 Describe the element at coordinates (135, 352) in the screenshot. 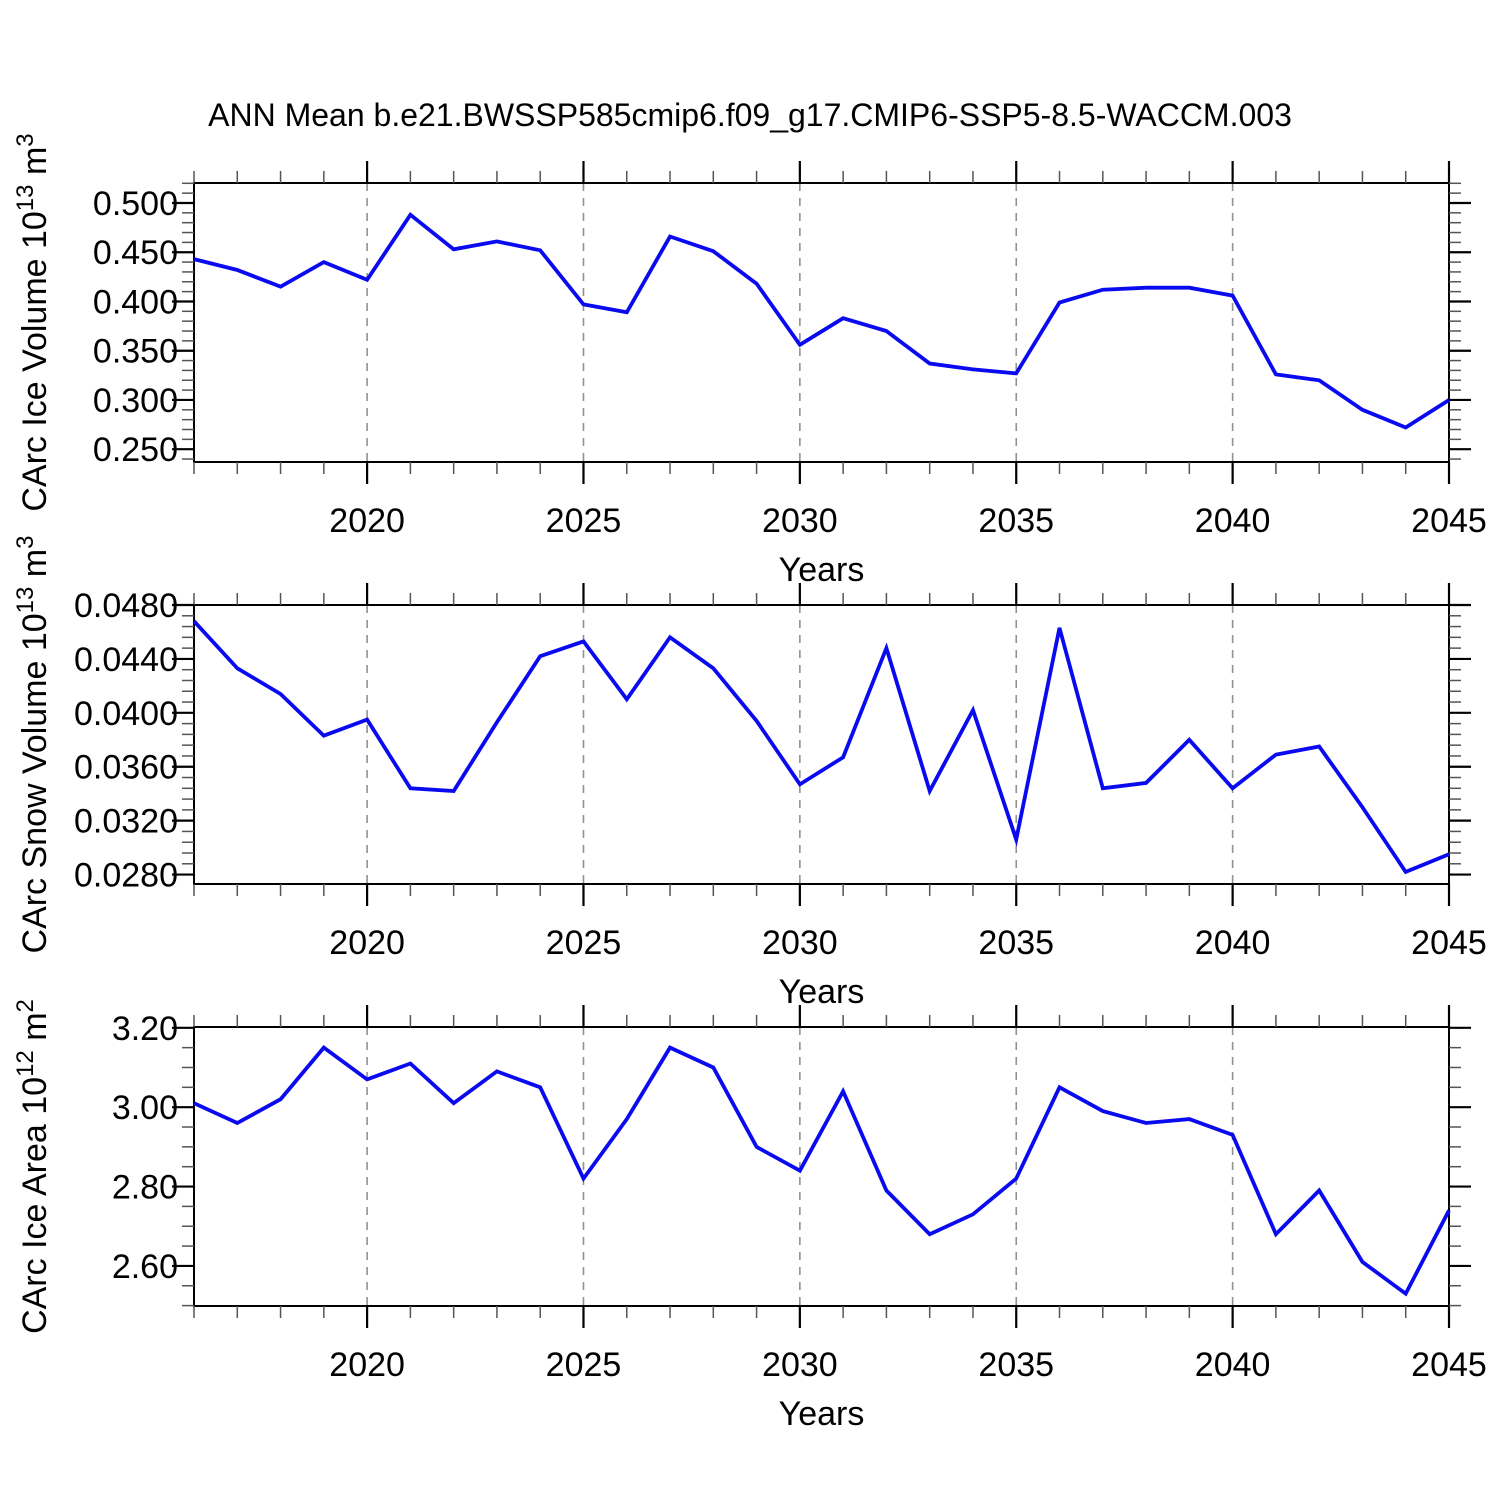

I see `y-tick-label: 0.350` at that location.